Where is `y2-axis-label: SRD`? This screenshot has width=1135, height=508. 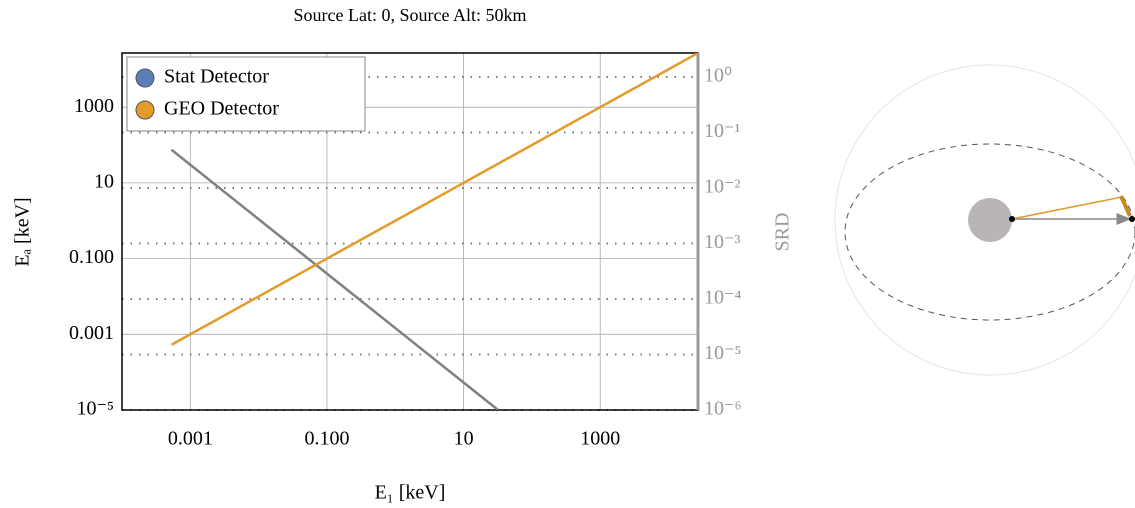 y2-axis-label: SRD is located at coordinates (783, 232).